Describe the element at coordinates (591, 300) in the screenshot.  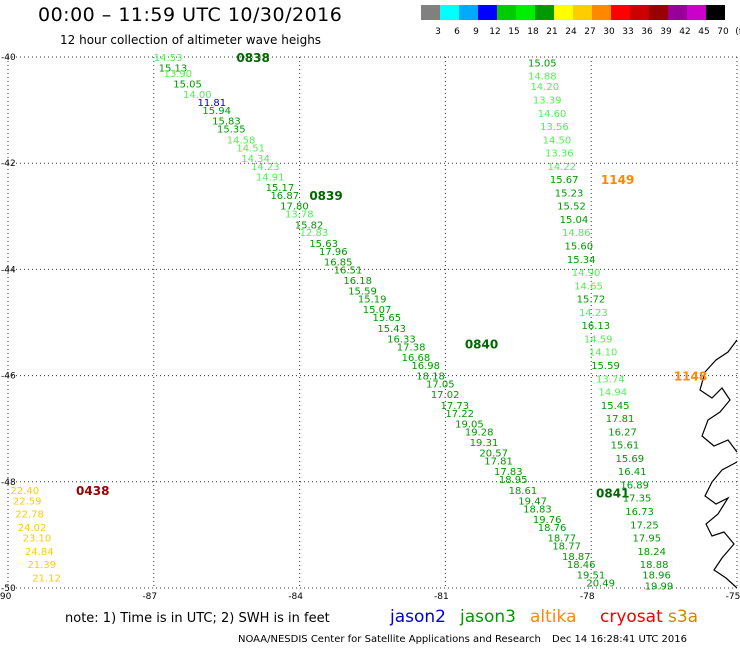
I see `wave-height-reading: 15.72` at that location.